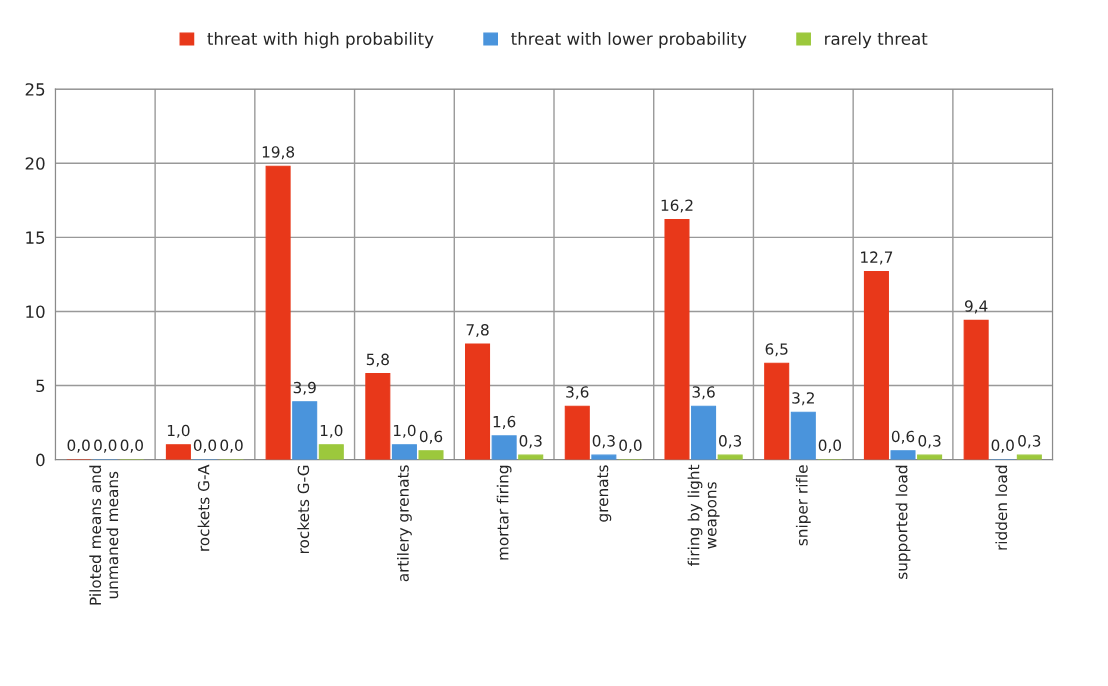  Describe the element at coordinates (1001, 507) in the screenshot. I see `x-tick-label: ridden load` at that location.